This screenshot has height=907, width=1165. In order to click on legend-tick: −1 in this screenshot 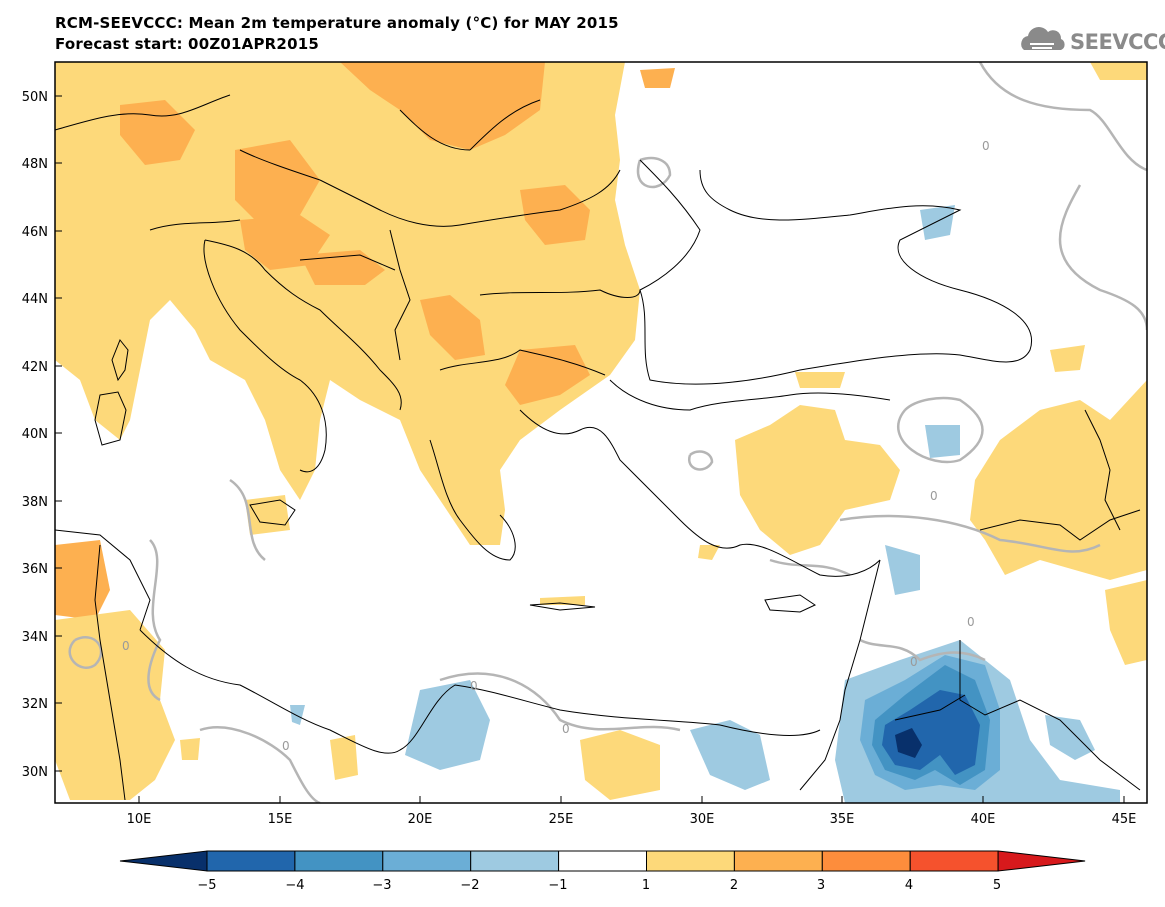, I will do `click(557, 885)`.